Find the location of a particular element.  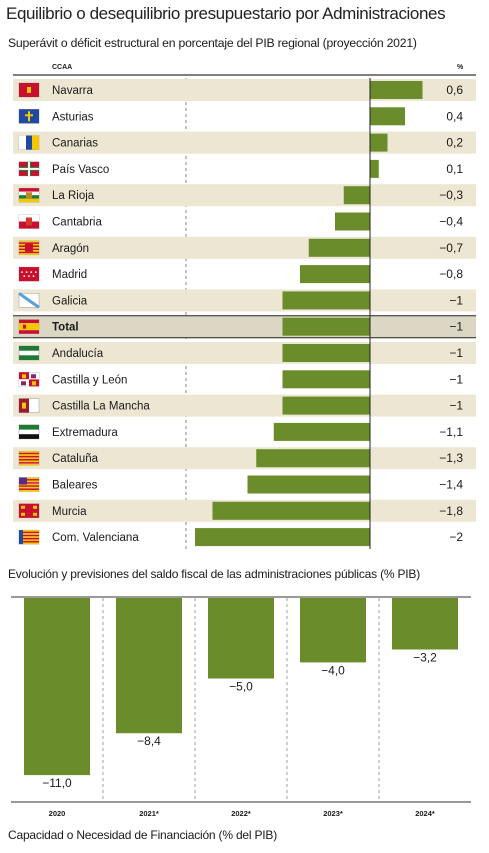

value-label: −5,0 is located at coordinates (241, 687).